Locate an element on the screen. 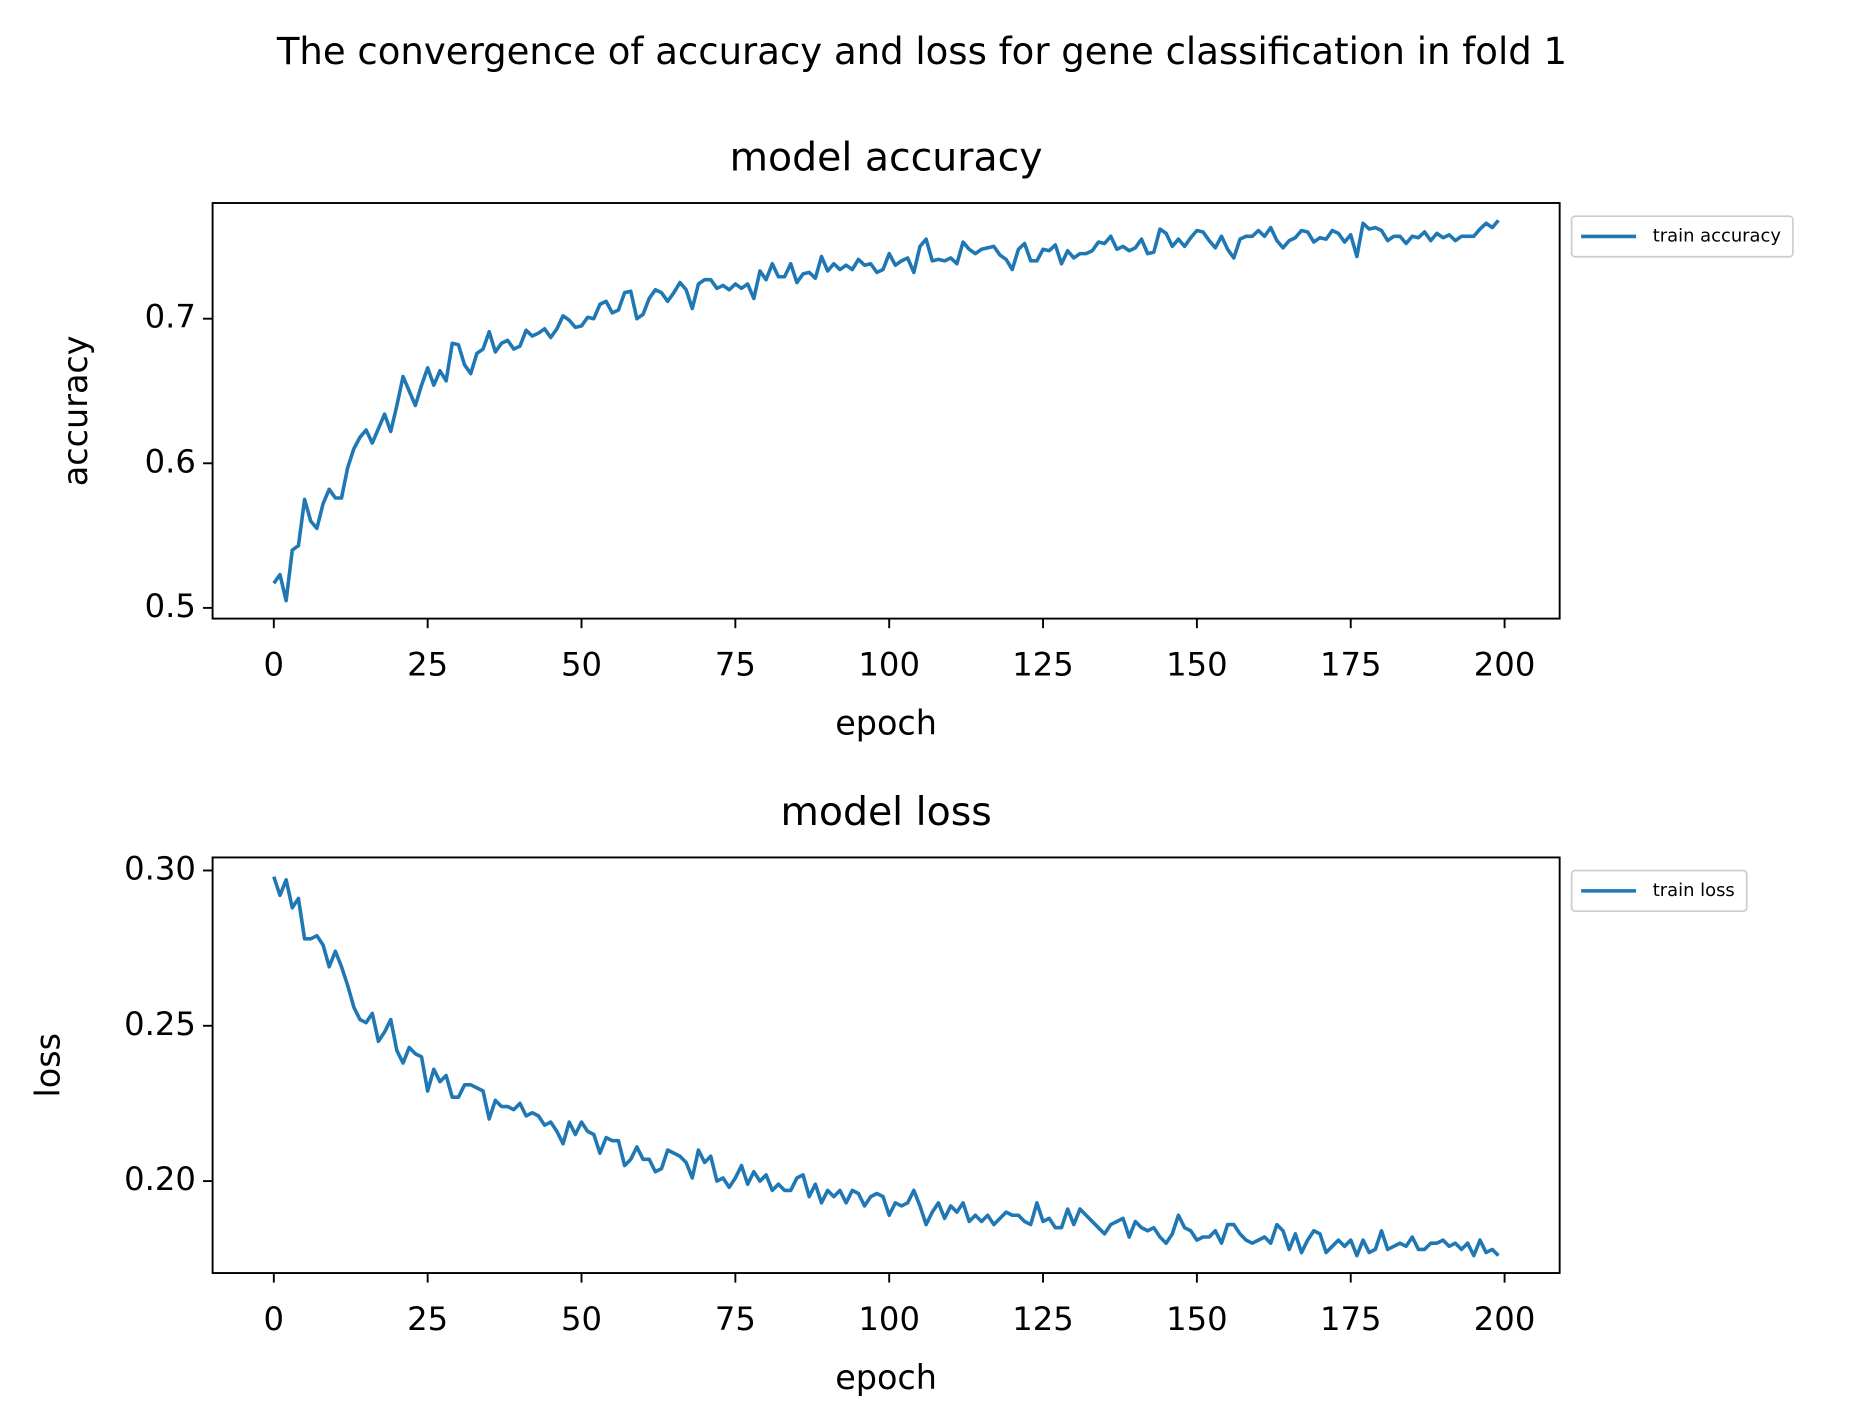  chart-title: model accuracy is located at coordinates (886, 158).